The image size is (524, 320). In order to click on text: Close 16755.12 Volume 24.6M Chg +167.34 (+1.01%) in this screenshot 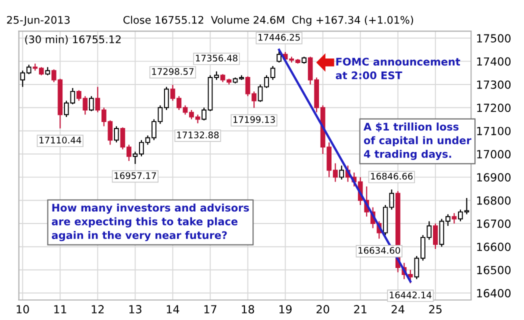, I will do `click(268, 21)`.